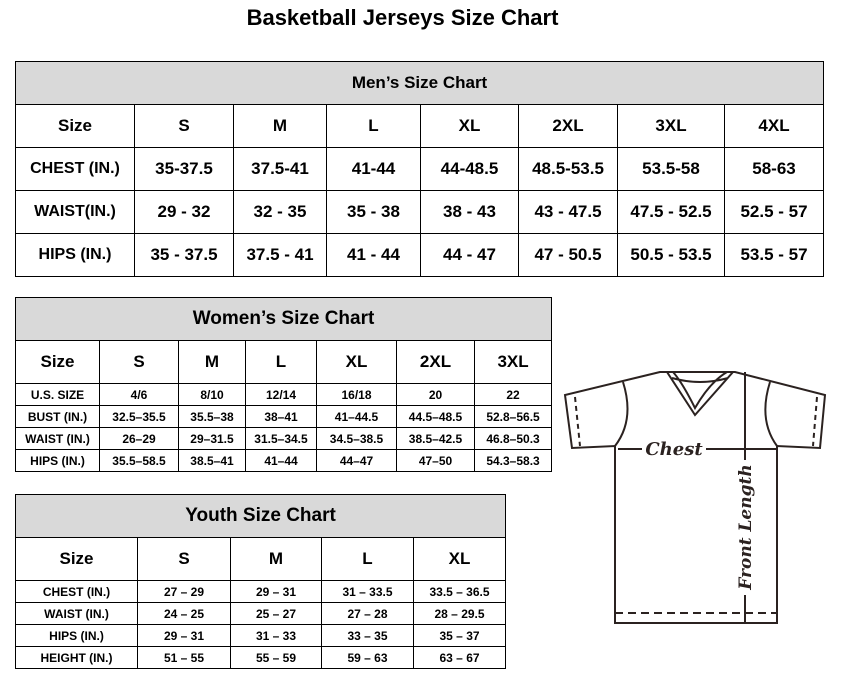 The width and height of the screenshot is (843, 679). I want to click on table-row: U.S. SIZE 4/6 8/10 12/14 16/18 20 22, so click(284, 394).